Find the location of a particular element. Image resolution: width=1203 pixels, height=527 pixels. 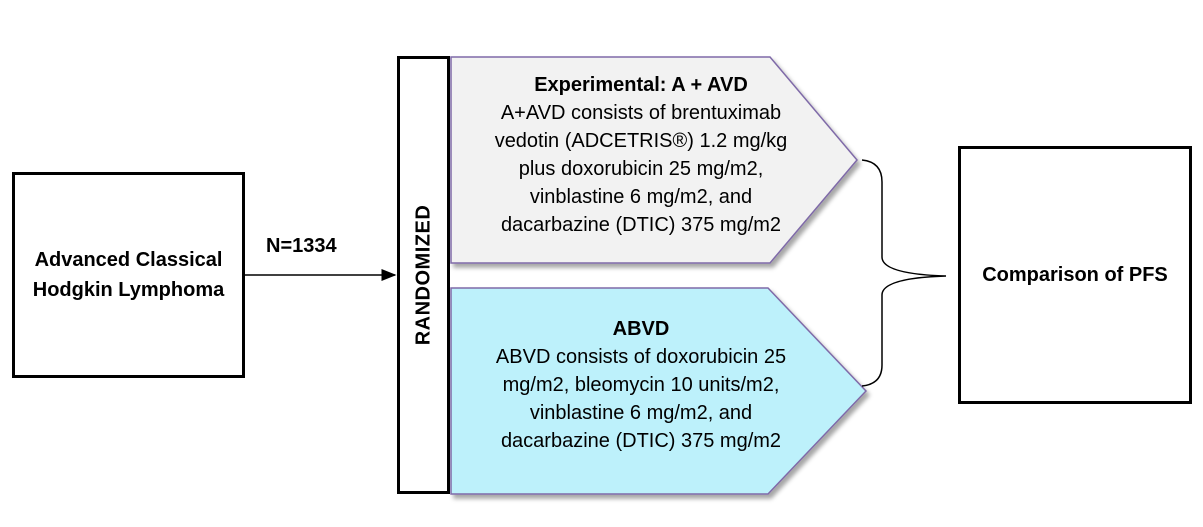

experimental-arm-arrow is located at coordinates (654, 160).